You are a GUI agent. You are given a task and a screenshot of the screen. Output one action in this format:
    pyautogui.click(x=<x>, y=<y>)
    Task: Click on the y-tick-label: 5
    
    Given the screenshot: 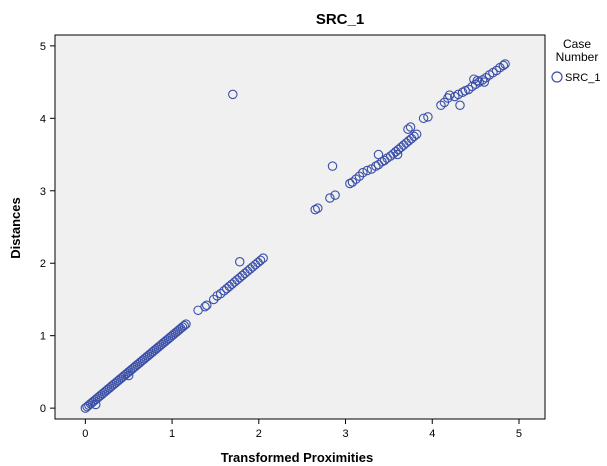 What is the action you would take?
    pyautogui.click(x=43, y=47)
    